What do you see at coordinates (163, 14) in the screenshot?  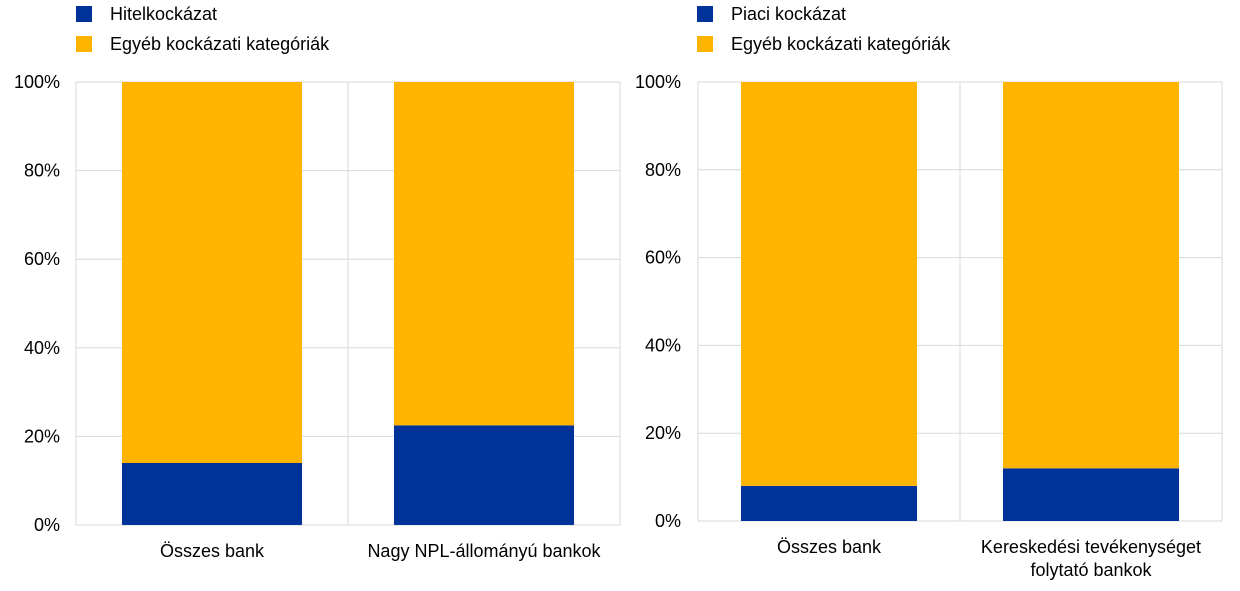 I see `legend-label: Hitelkockázat` at bounding box center [163, 14].